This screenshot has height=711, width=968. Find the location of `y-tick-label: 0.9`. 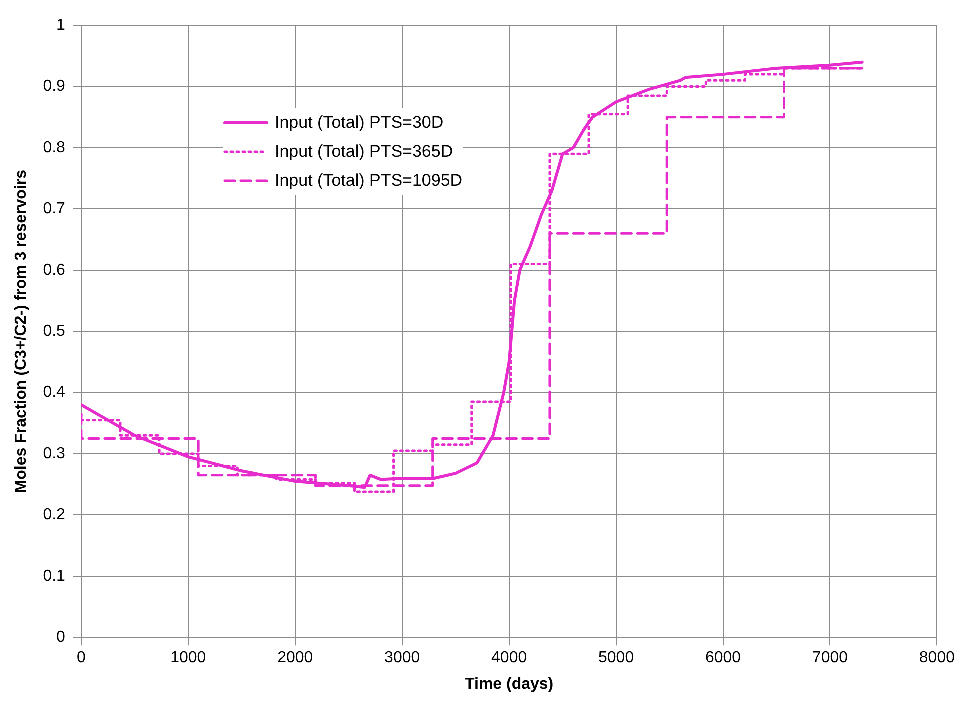

y-tick-label: 0.9 is located at coordinates (54, 87).